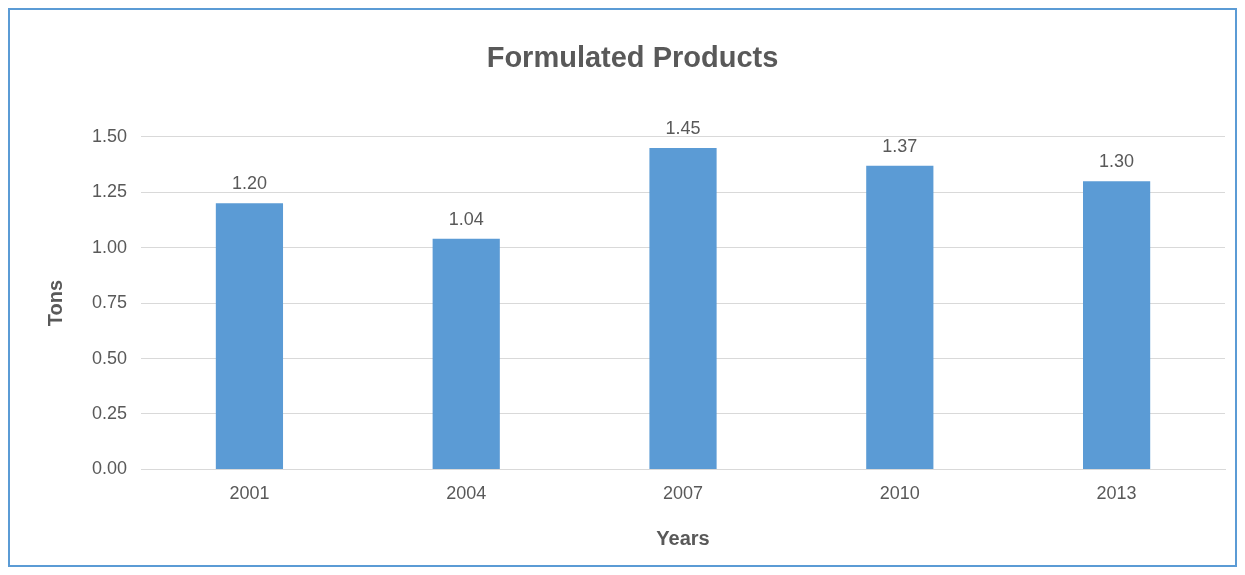 Image resolution: width=1245 pixels, height=575 pixels. What do you see at coordinates (109, 302) in the screenshot?
I see `y-tick-label: 0.75` at bounding box center [109, 302].